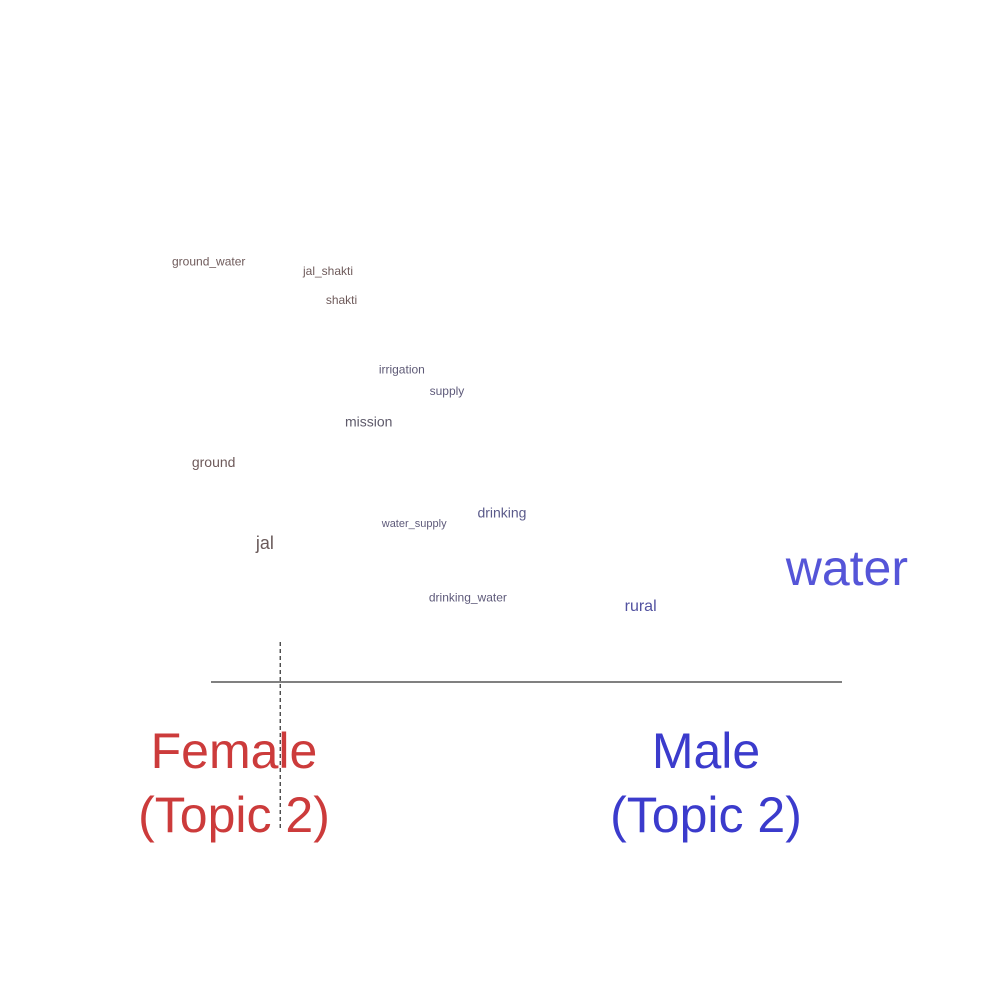  I want to click on word-label-jal: jal, so click(264, 543).